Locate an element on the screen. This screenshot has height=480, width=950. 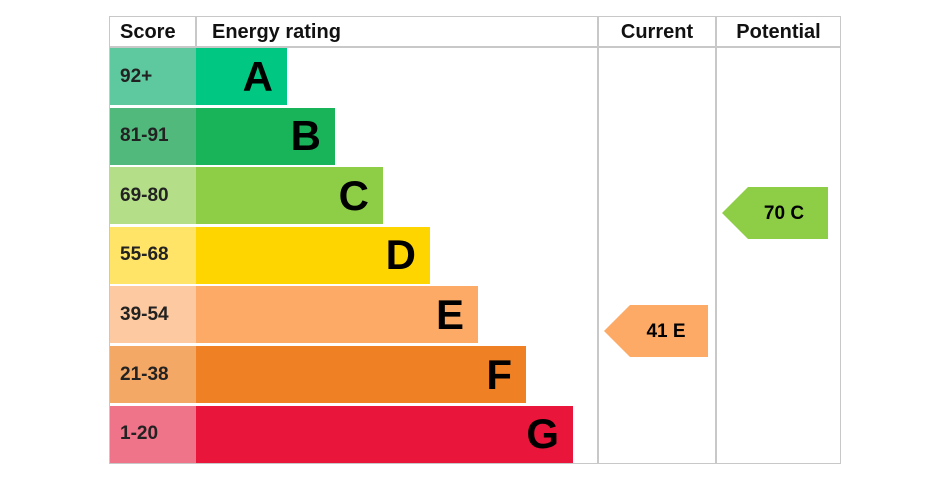
rating-bar: A is located at coordinates (241, 76).